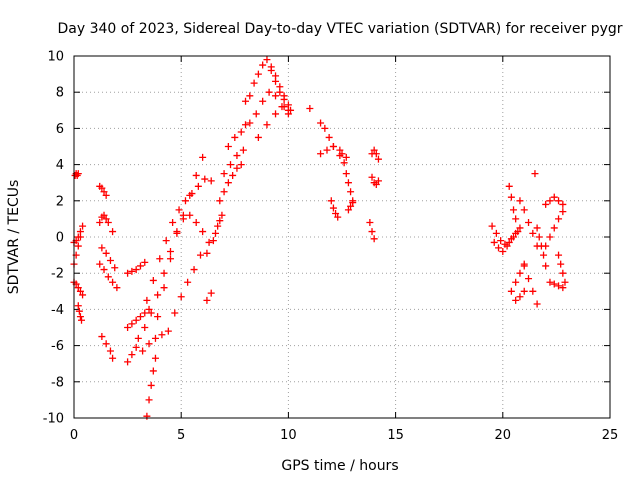 This screenshot has height=480, width=640. What do you see at coordinates (60, 201) in the screenshot?
I see `y-tick-label: 2` at bounding box center [60, 201].